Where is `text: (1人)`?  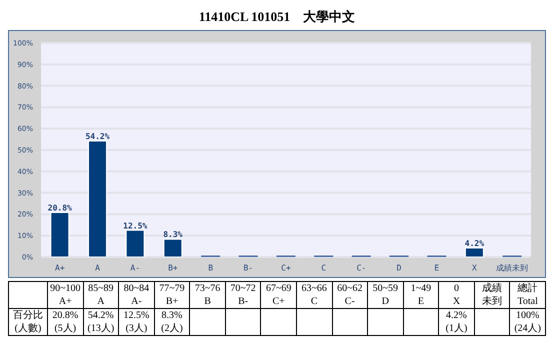
text: (1人) is located at coordinates (456, 328).